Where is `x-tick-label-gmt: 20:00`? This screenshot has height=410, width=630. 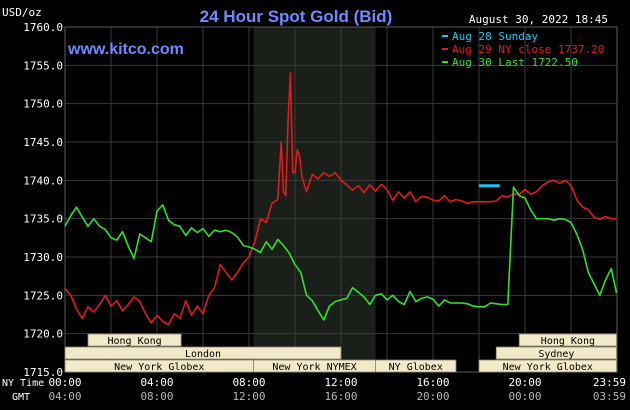 x-tick-label-gmt: 20:00 is located at coordinates (432, 396).